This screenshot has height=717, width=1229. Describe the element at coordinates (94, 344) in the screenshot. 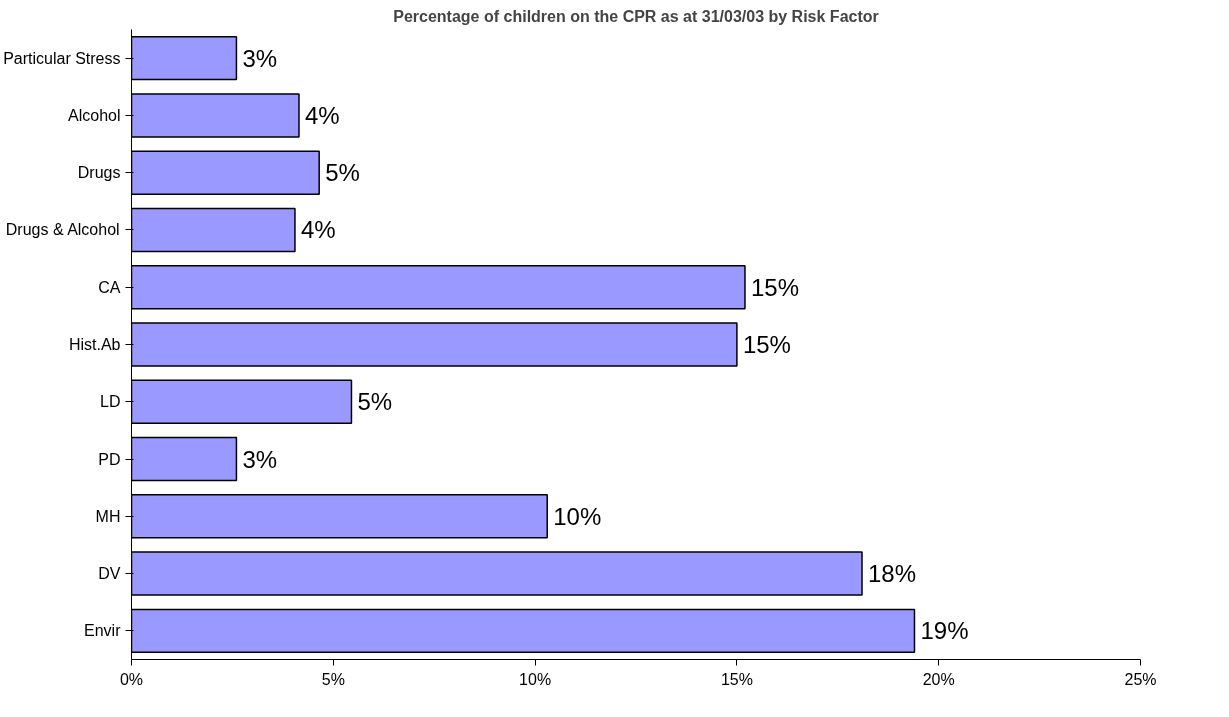

I see `y-tick-label: Hist.Ab` at that location.